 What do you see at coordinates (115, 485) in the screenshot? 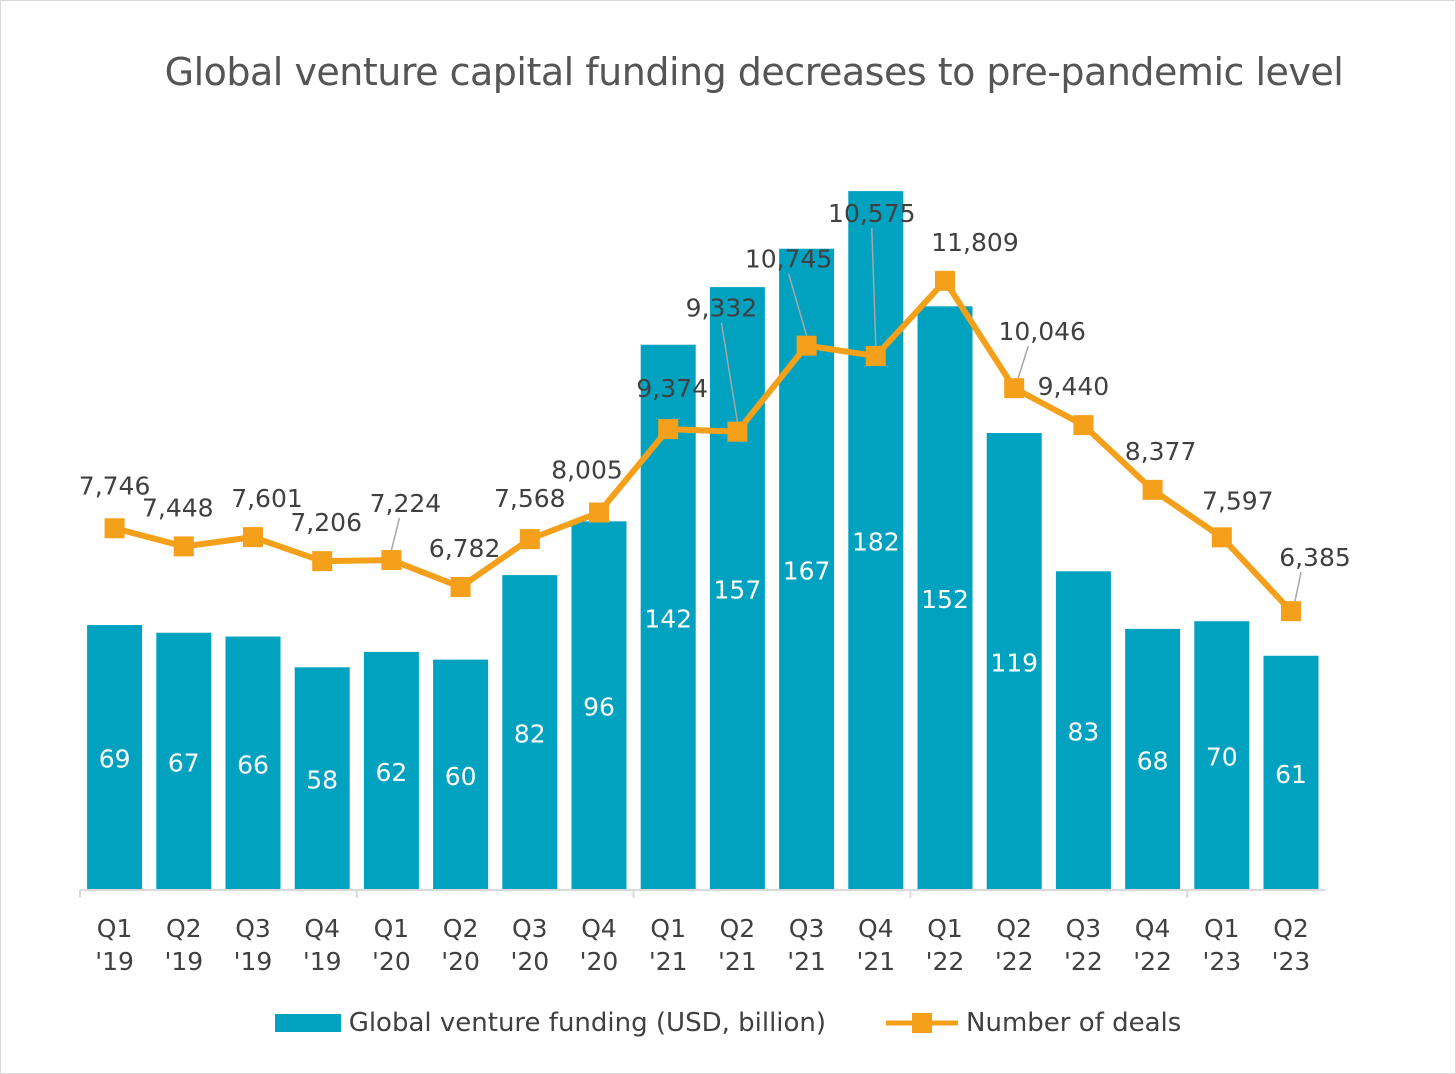
I see `deals-value-label: 7,746` at bounding box center [115, 485].